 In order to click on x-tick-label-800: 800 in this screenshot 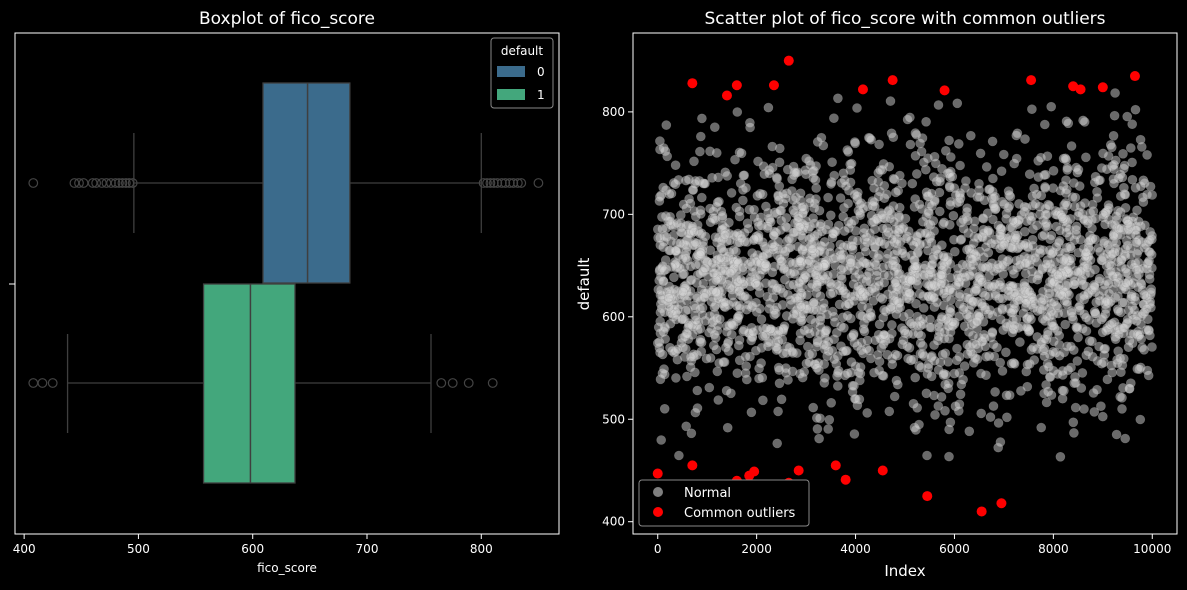, I will do `click(481, 549)`.